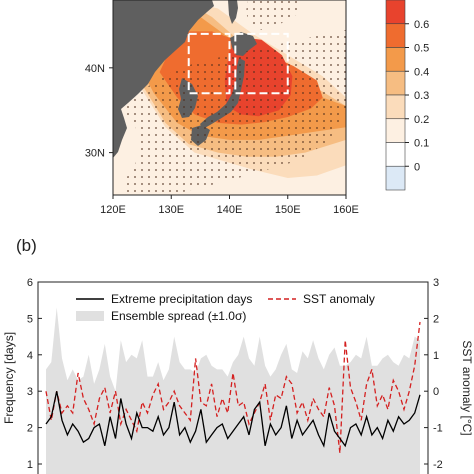 This screenshot has width=474, height=474. Describe the element at coordinates (438, 465) in the screenshot. I see `right-y-tick-label: -2` at that location.